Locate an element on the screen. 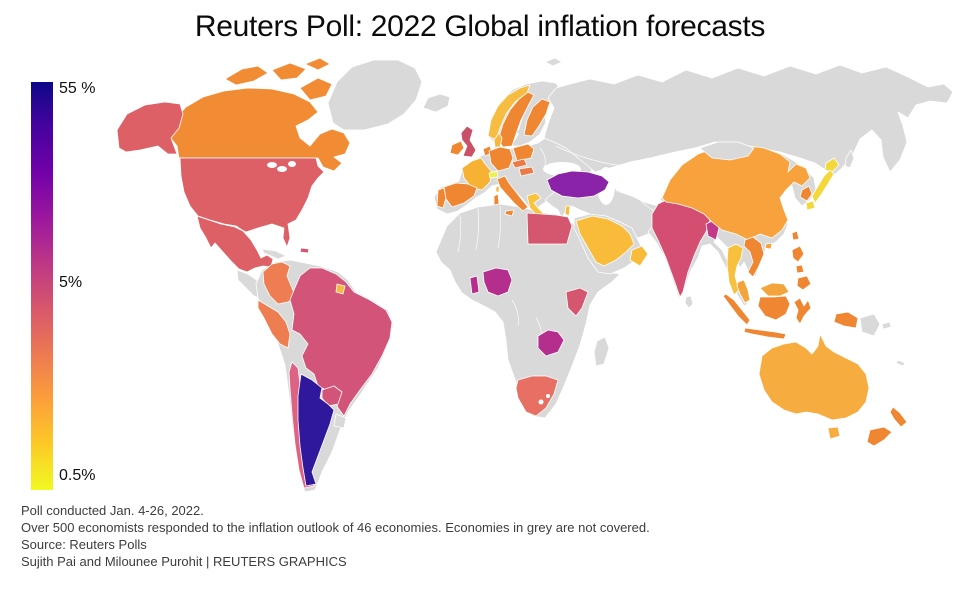 This screenshot has height=591, width=960. map-country-hungary is located at coordinates (526, 171).